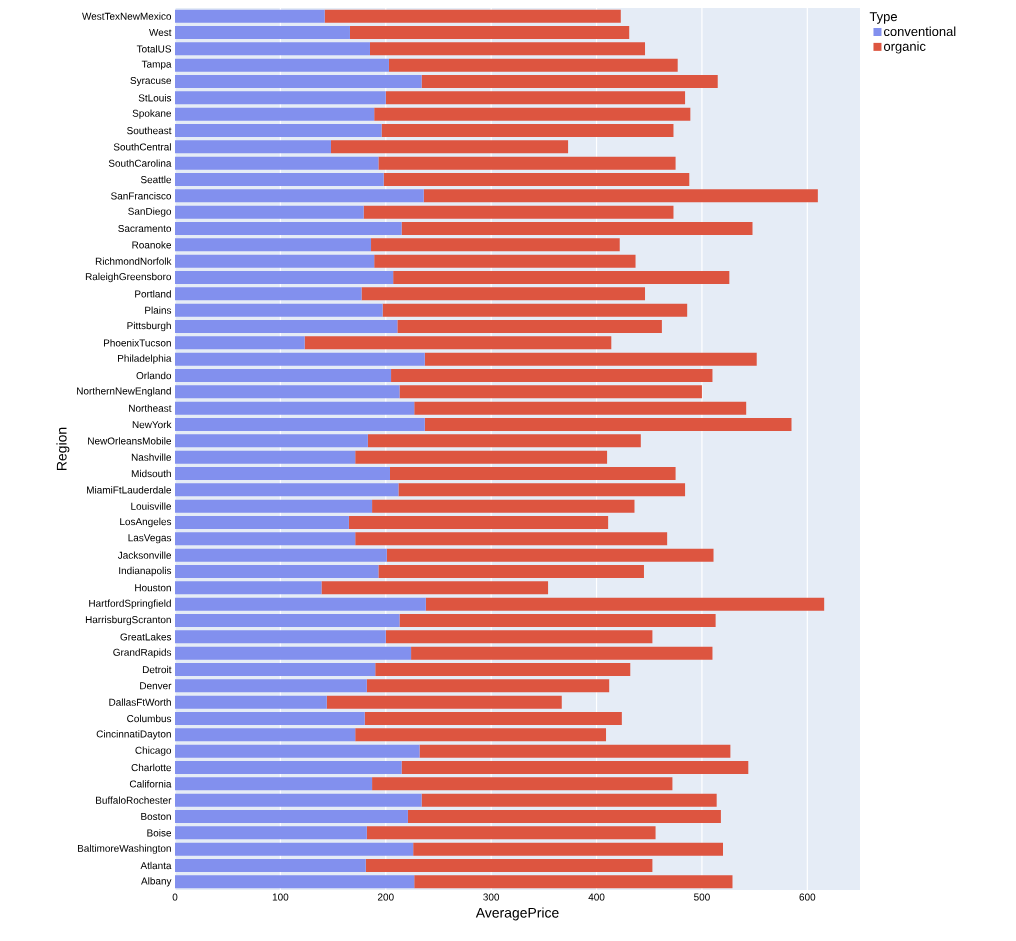 The height and width of the screenshot is (941, 1016). I want to click on y-tick-label: Northeast, so click(150, 408).